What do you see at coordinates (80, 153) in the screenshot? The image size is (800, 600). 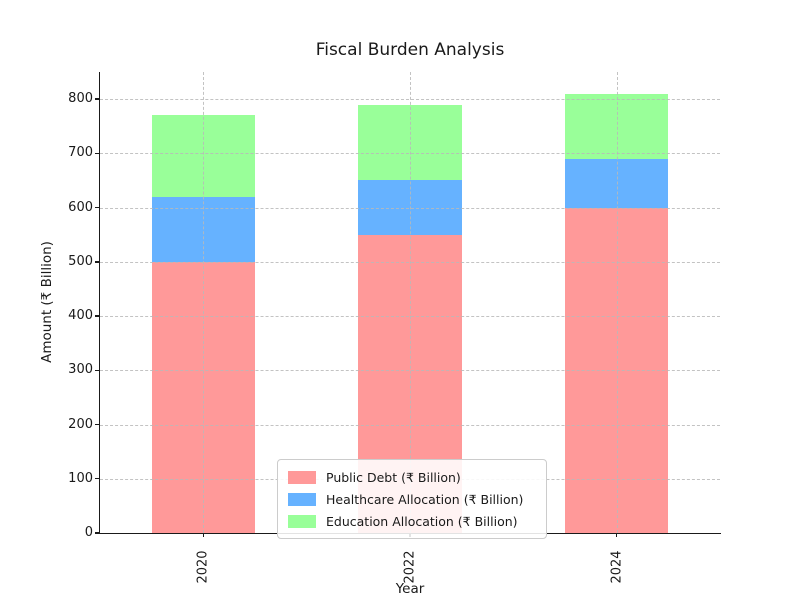 I see `y-tick-label: 700` at bounding box center [80, 153].